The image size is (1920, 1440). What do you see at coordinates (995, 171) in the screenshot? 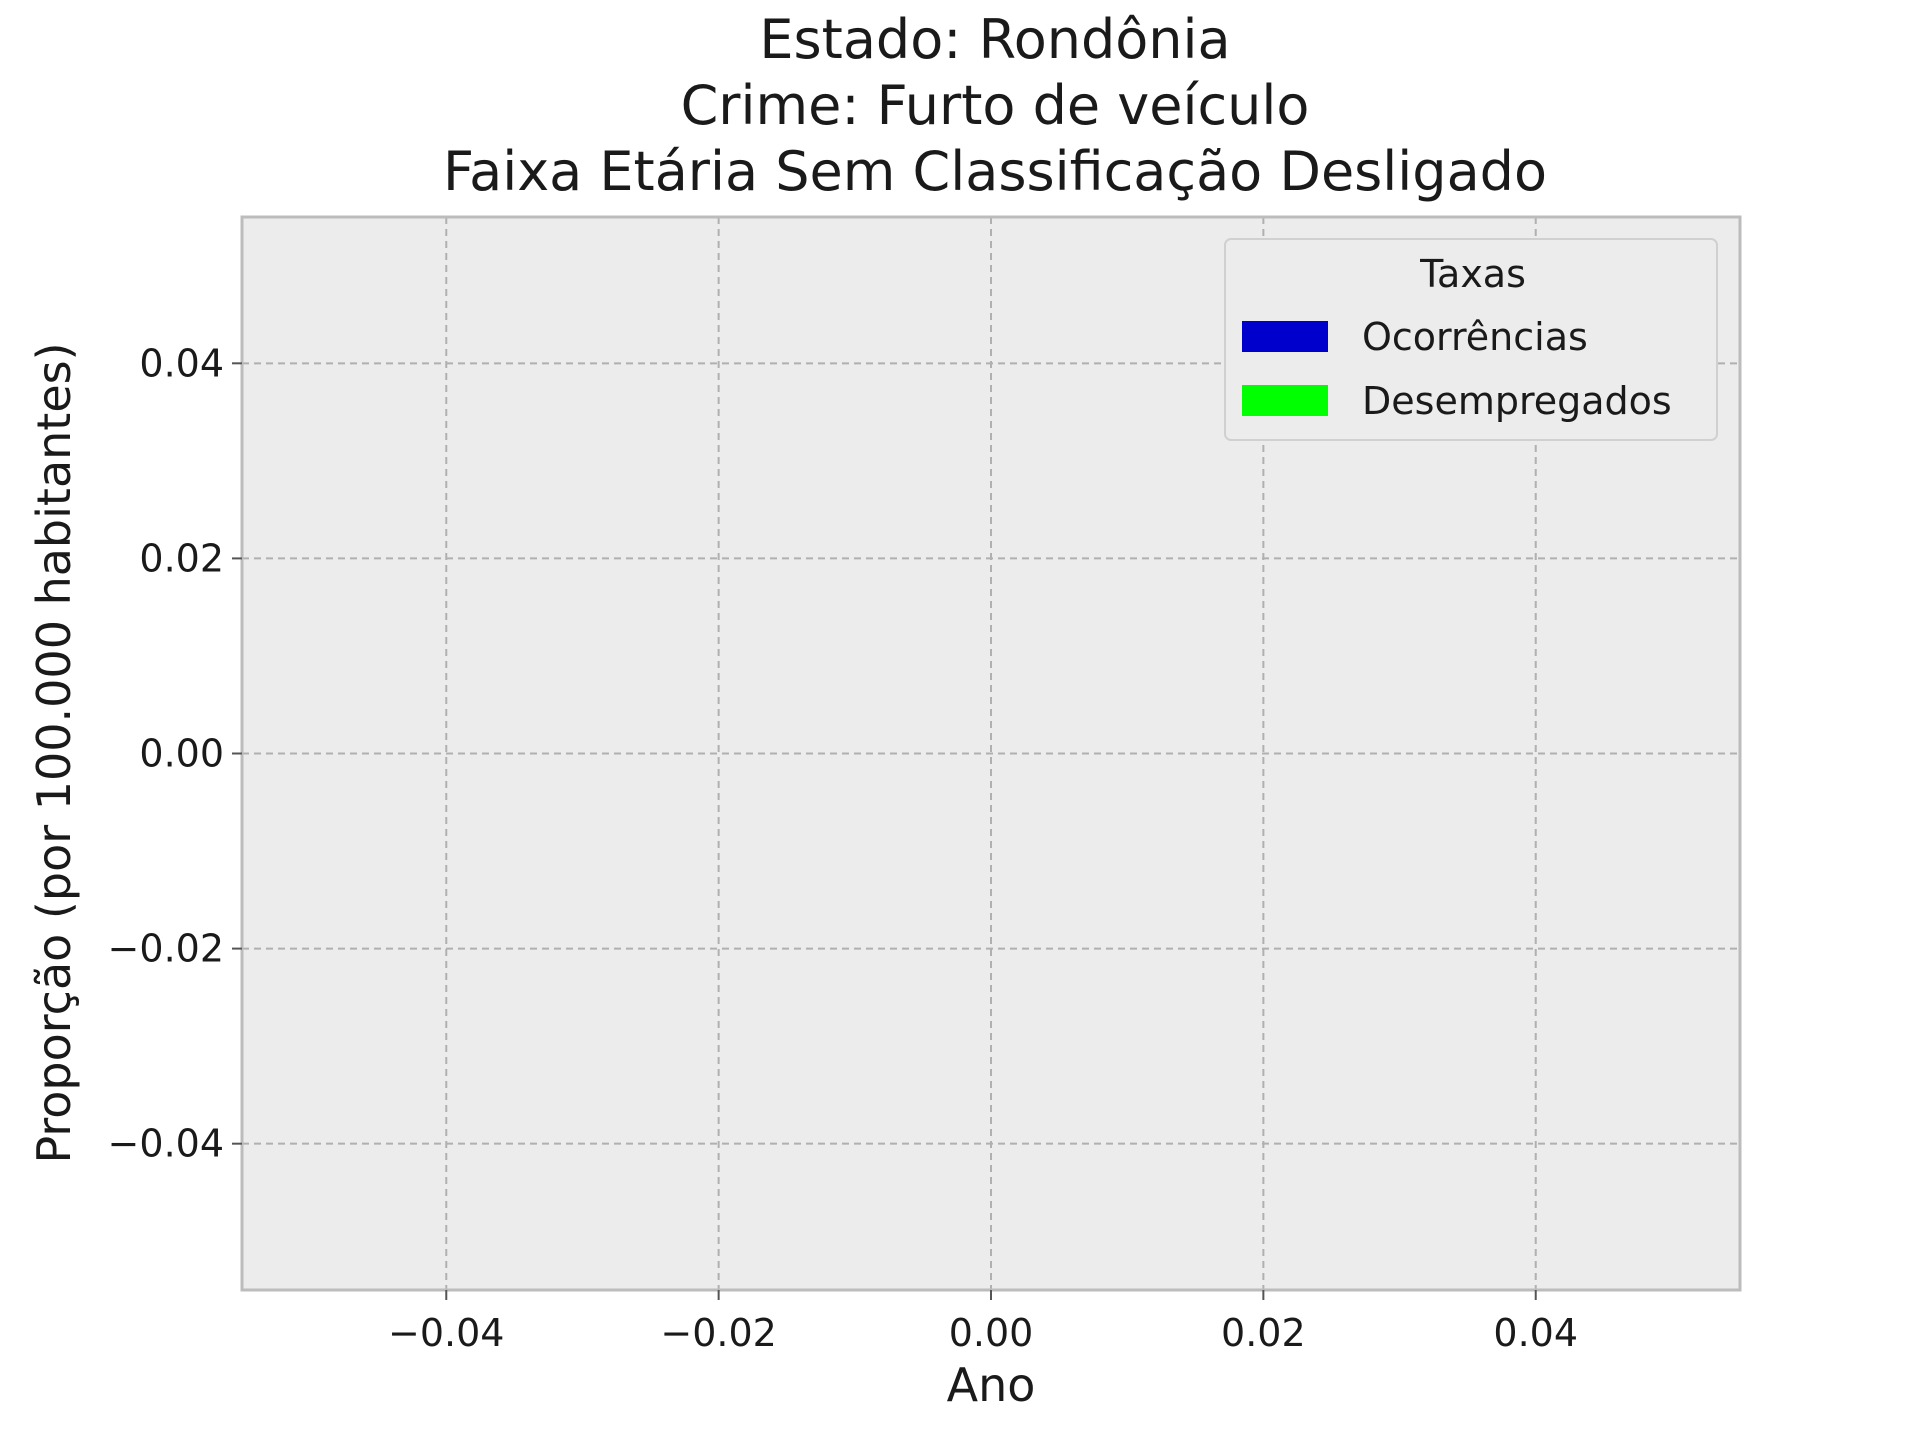
I see `chart-title-line-3: Faixa Etária Sem Classificação Desligado` at bounding box center [995, 171].